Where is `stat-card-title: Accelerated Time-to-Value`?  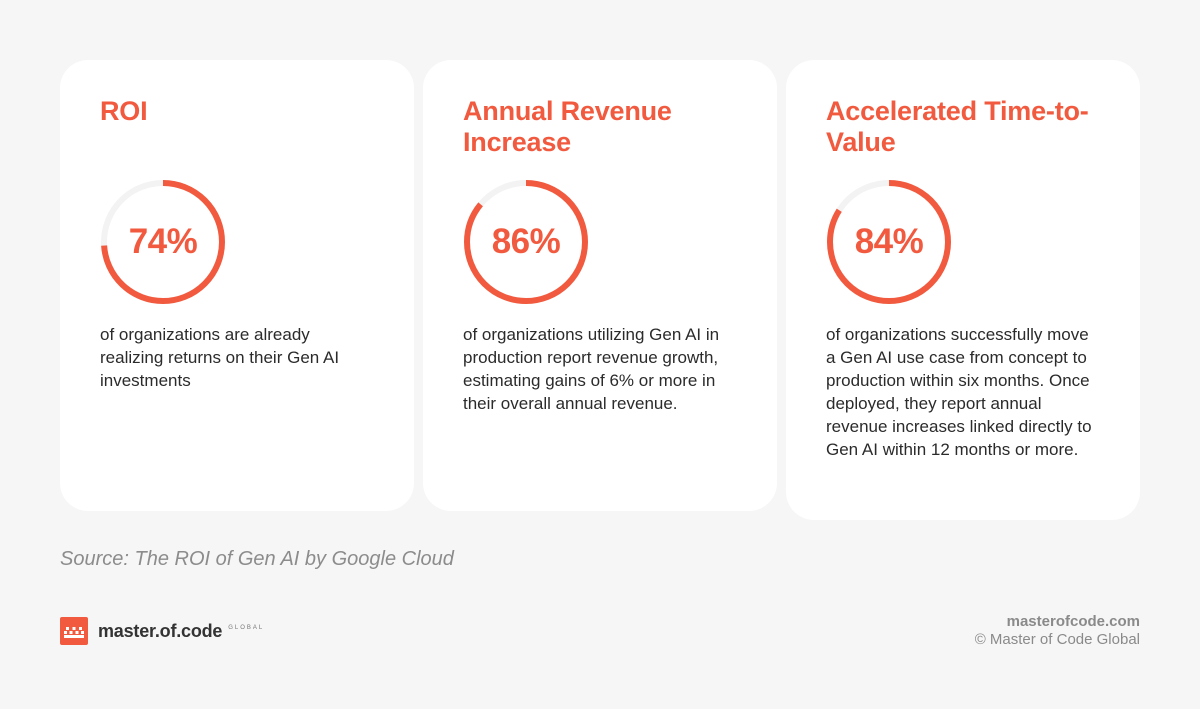
stat-card-title: Accelerated Time-to-Value is located at coordinates (957, 126).